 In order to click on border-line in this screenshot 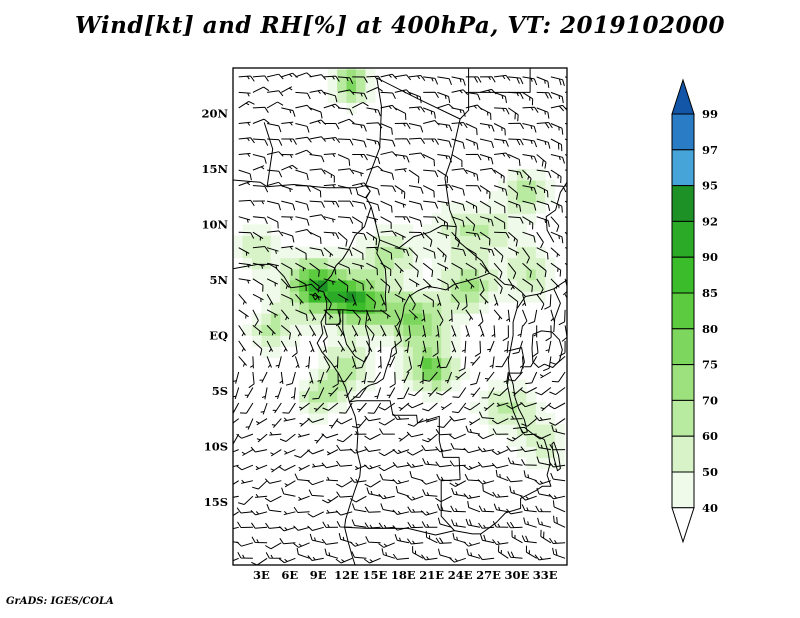, I will do `click(556, 212)`.